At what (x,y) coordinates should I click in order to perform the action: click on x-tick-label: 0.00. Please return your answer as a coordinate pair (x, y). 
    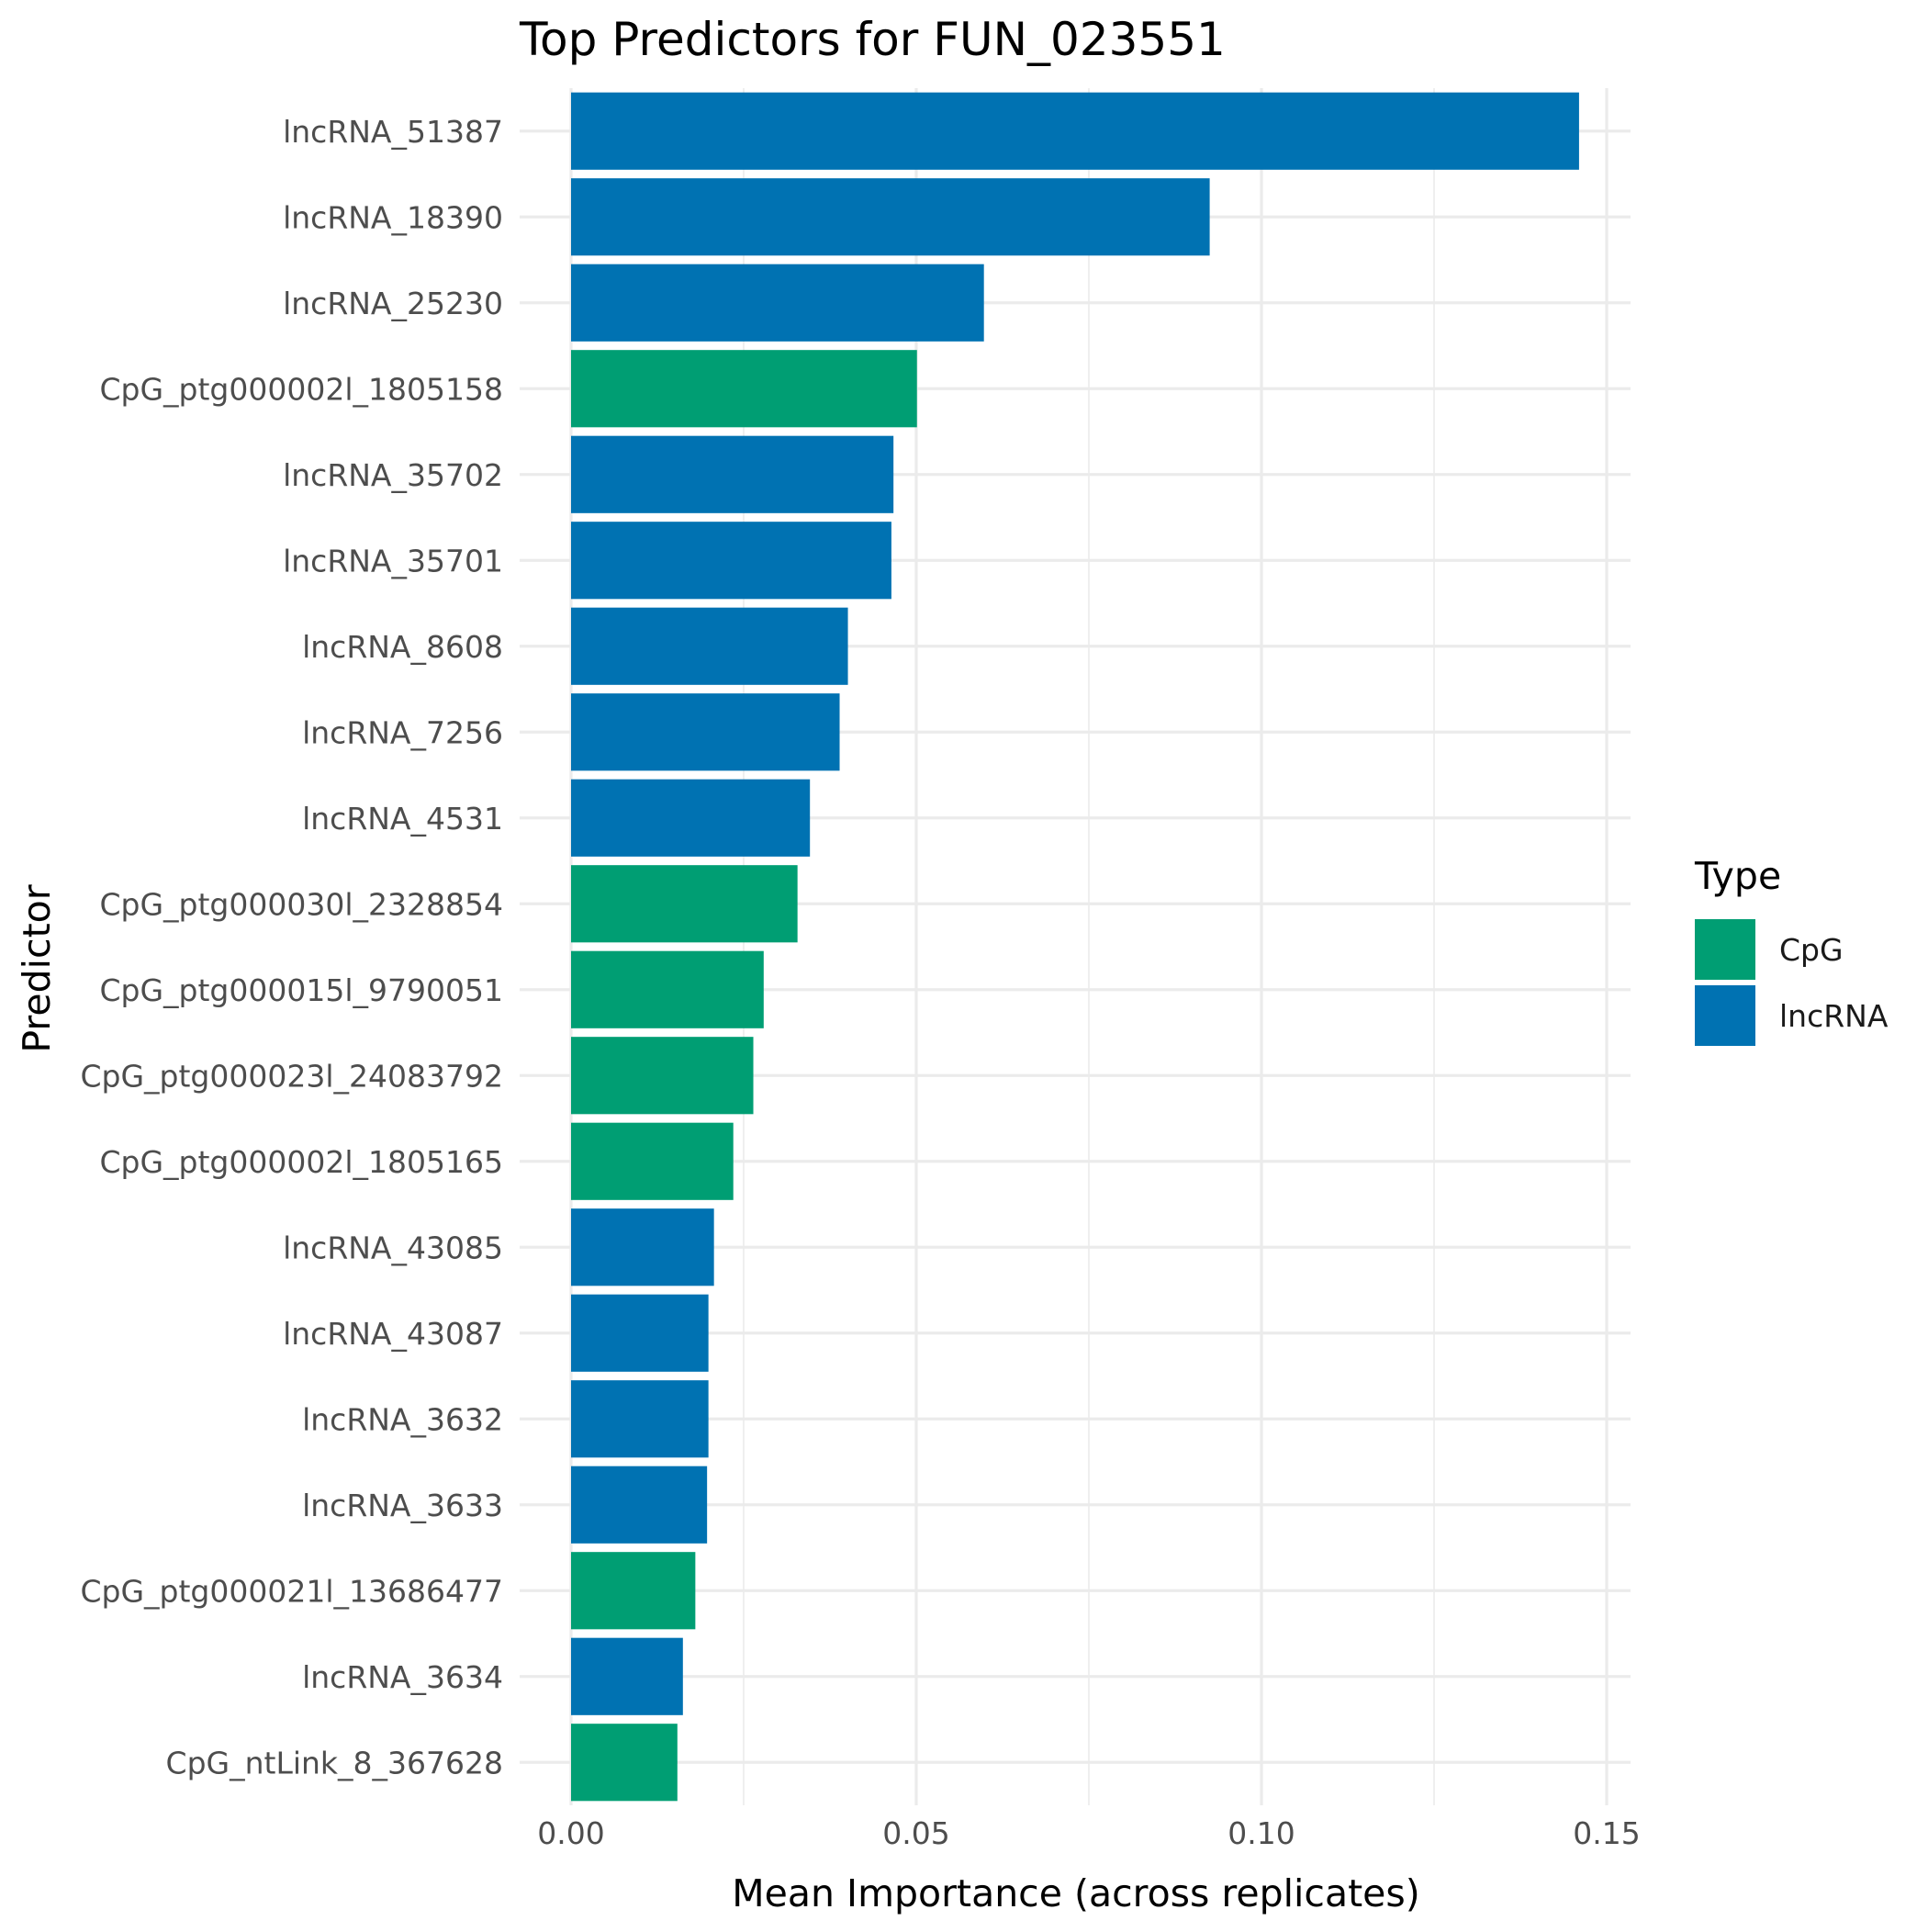
    Looking at the image, I should click on (570, 1833).